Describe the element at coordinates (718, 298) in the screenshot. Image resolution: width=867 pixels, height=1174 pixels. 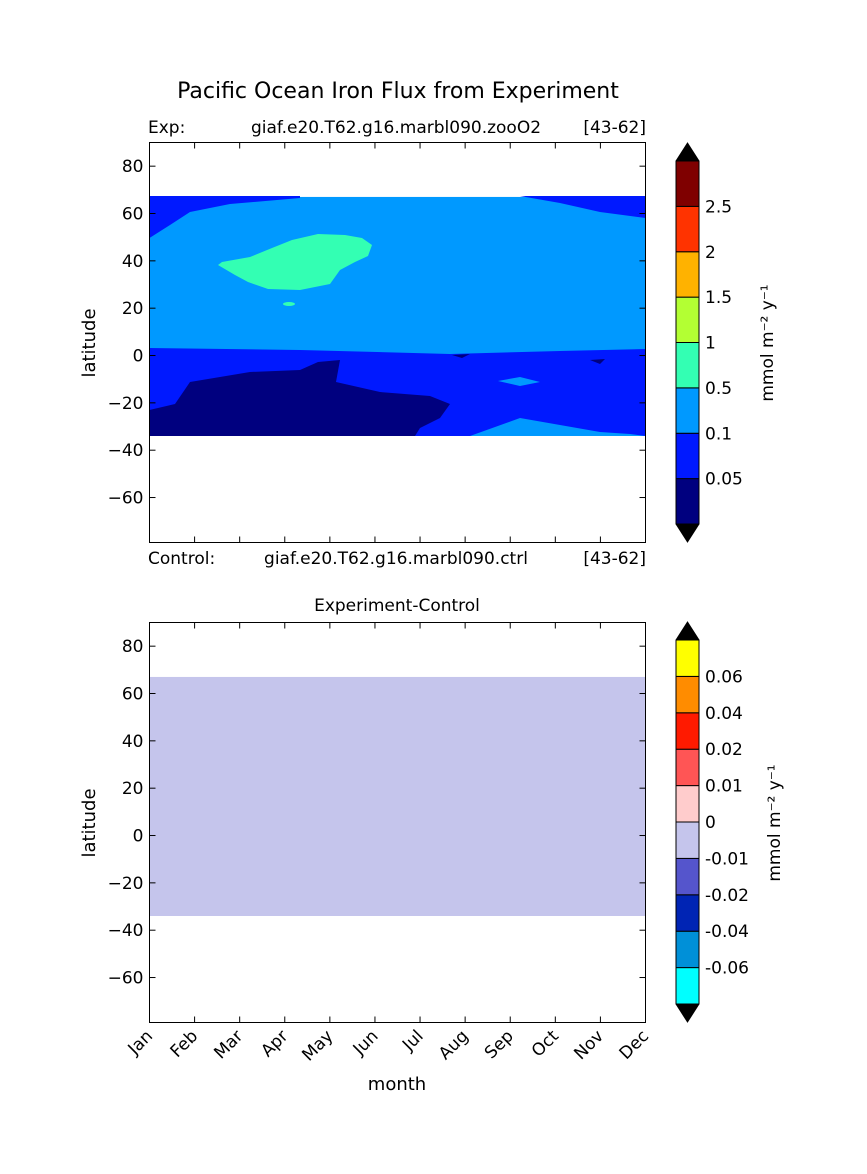
I see `colorbar-tick-label: 1.5` at that location.